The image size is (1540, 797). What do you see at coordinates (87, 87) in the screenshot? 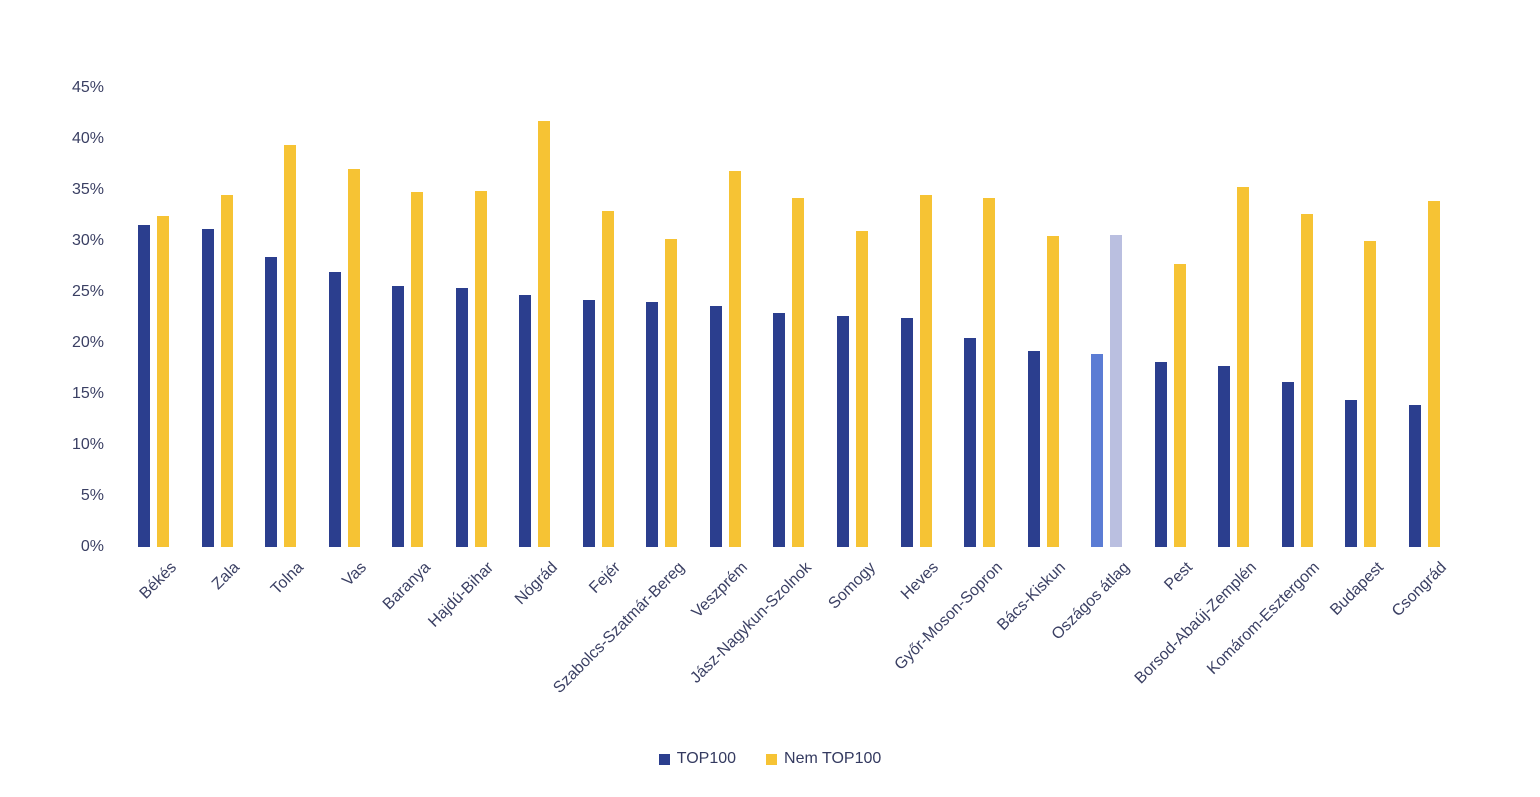
I see `y-axis-tick-45: 45%` at bounding box center [87, 87].